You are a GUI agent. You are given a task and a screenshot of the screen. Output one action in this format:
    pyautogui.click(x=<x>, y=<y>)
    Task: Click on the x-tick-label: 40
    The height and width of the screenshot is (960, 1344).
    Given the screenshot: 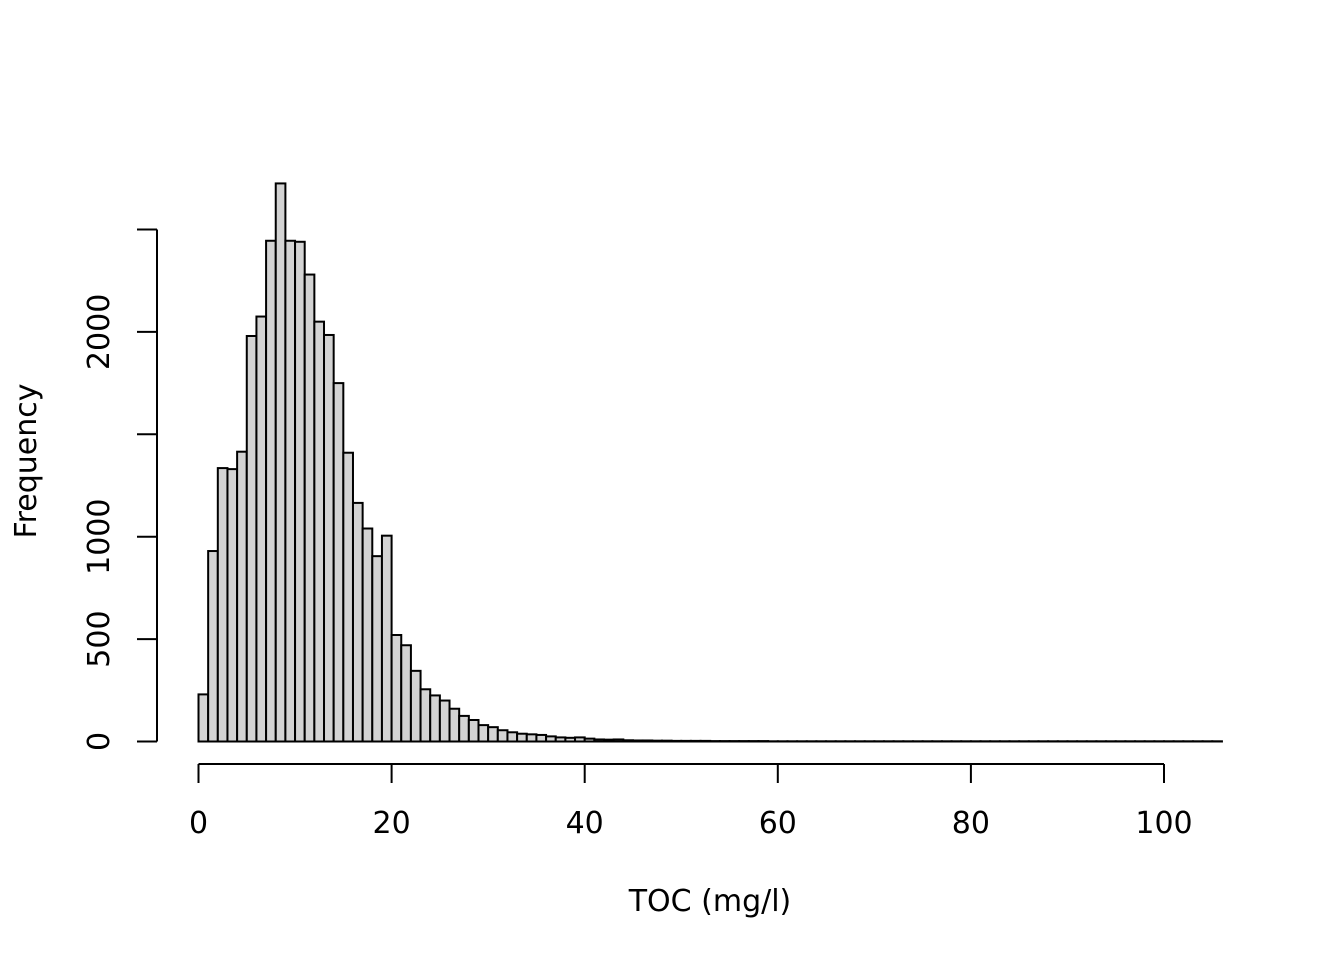 What is the action you would take?
    pyautogui.click(x=585, y=823)
    